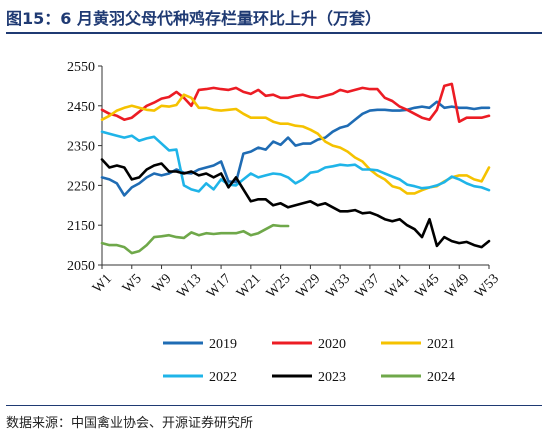 The image size is (546, 439). Describe the element at coordinates (441, 377) in the screenshot. I see `legend-label: 2024` at that location.